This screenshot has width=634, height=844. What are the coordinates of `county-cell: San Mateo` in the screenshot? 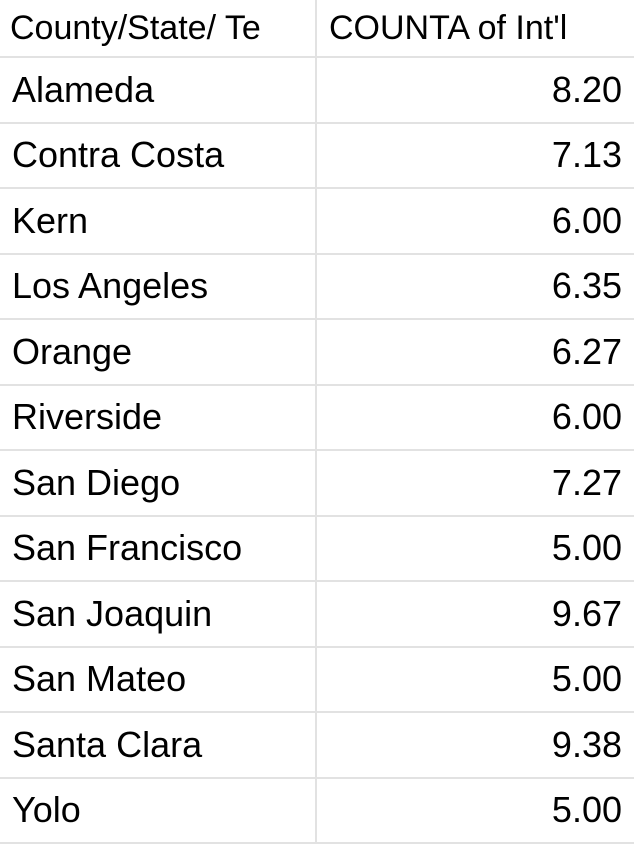 It's located at (158, 679).